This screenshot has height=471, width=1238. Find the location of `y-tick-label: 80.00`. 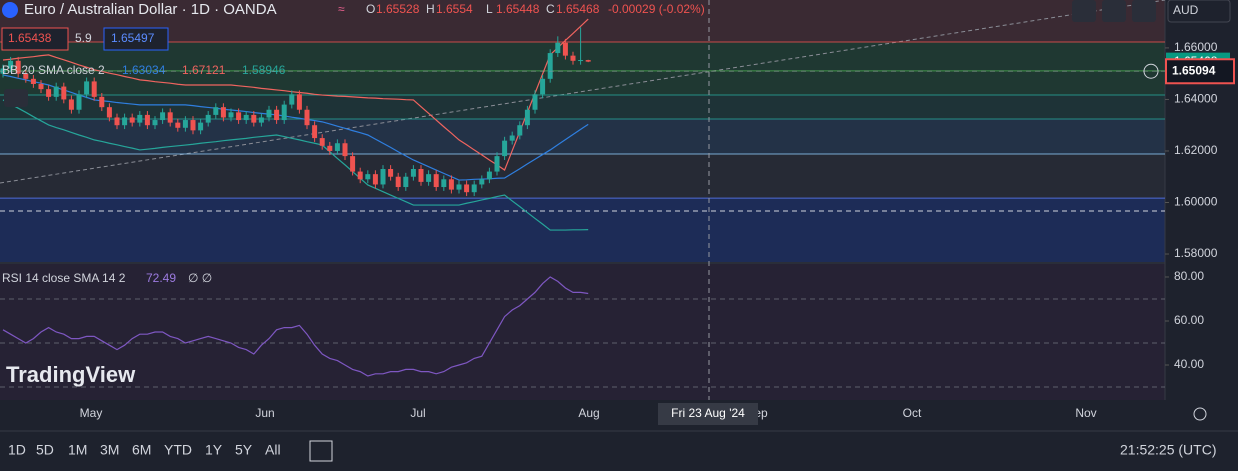

y-tick-label: 80.00 is located at coordinates (1189, 276).